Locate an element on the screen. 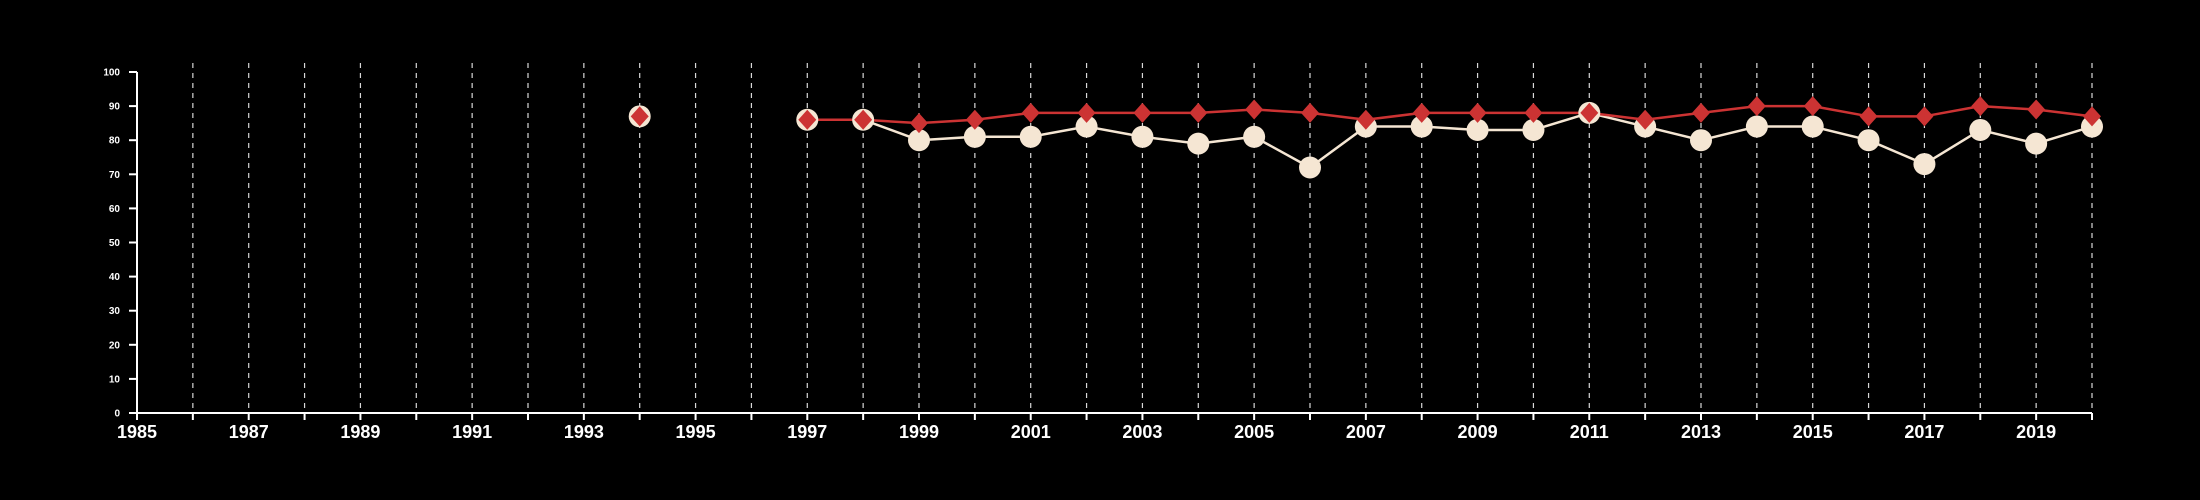  x-tick-label: 2015 is located at coordinates (1813, 432).